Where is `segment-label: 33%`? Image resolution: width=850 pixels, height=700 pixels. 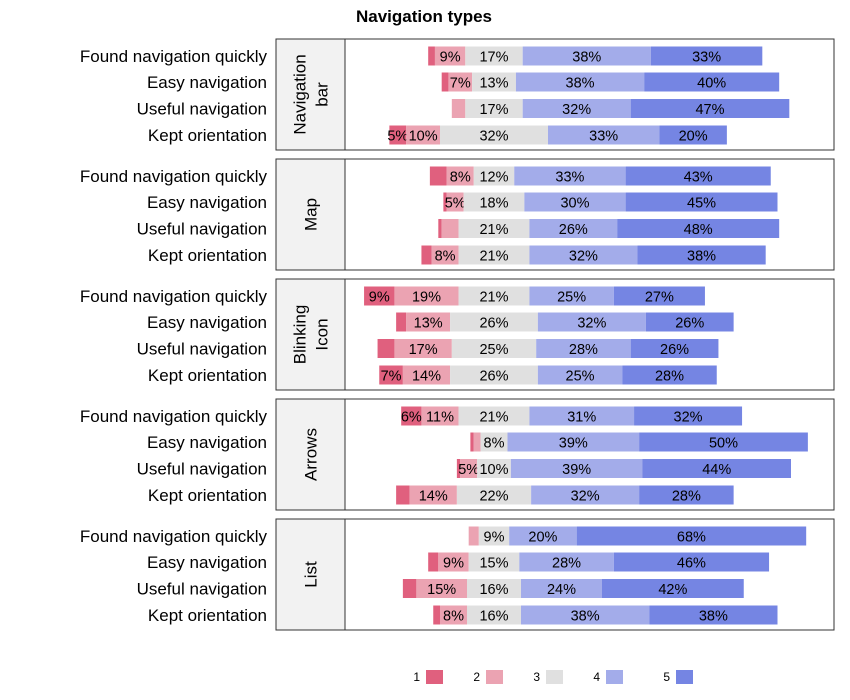
segment-label: 33% is located at coordinates (569, 178).